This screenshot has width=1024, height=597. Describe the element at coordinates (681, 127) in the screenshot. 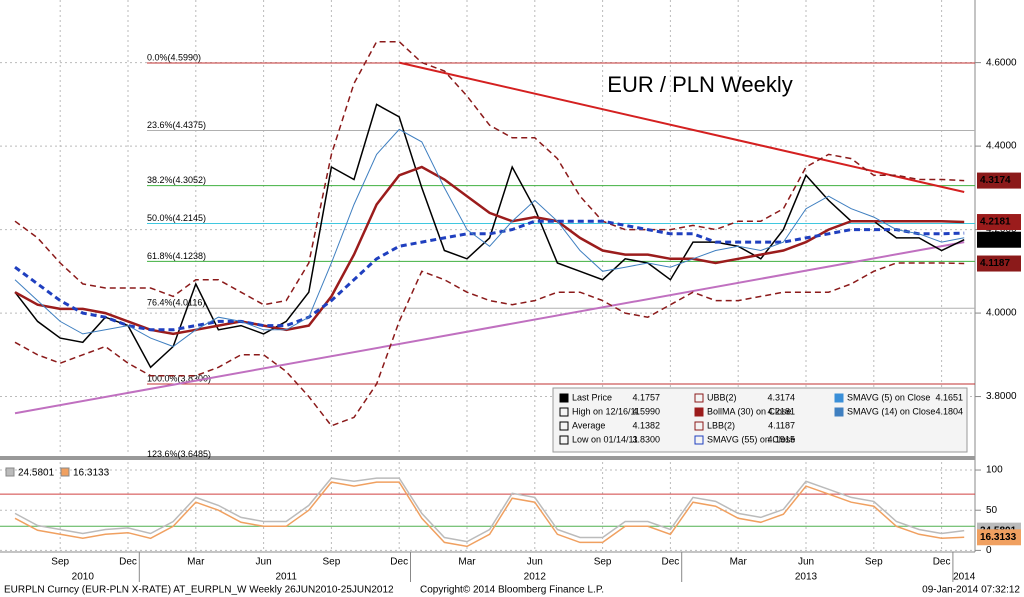

I see `trendline` at that location.